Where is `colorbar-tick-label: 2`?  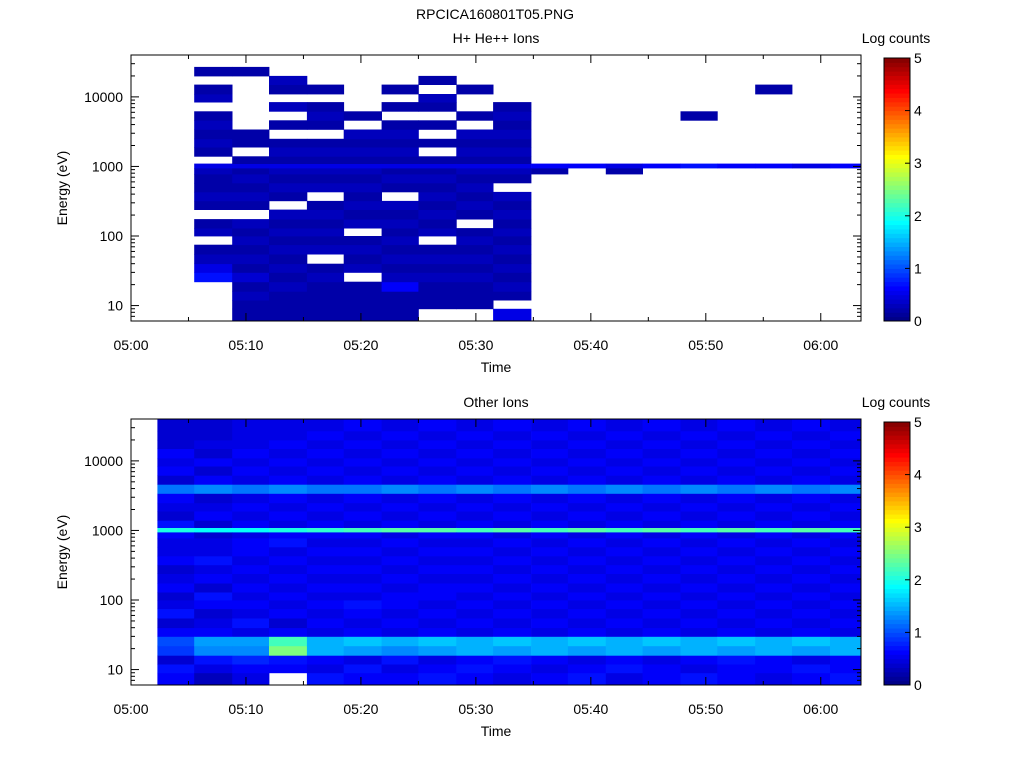 colorbar-tick-label: 2 is located at coordinates (918, 580).